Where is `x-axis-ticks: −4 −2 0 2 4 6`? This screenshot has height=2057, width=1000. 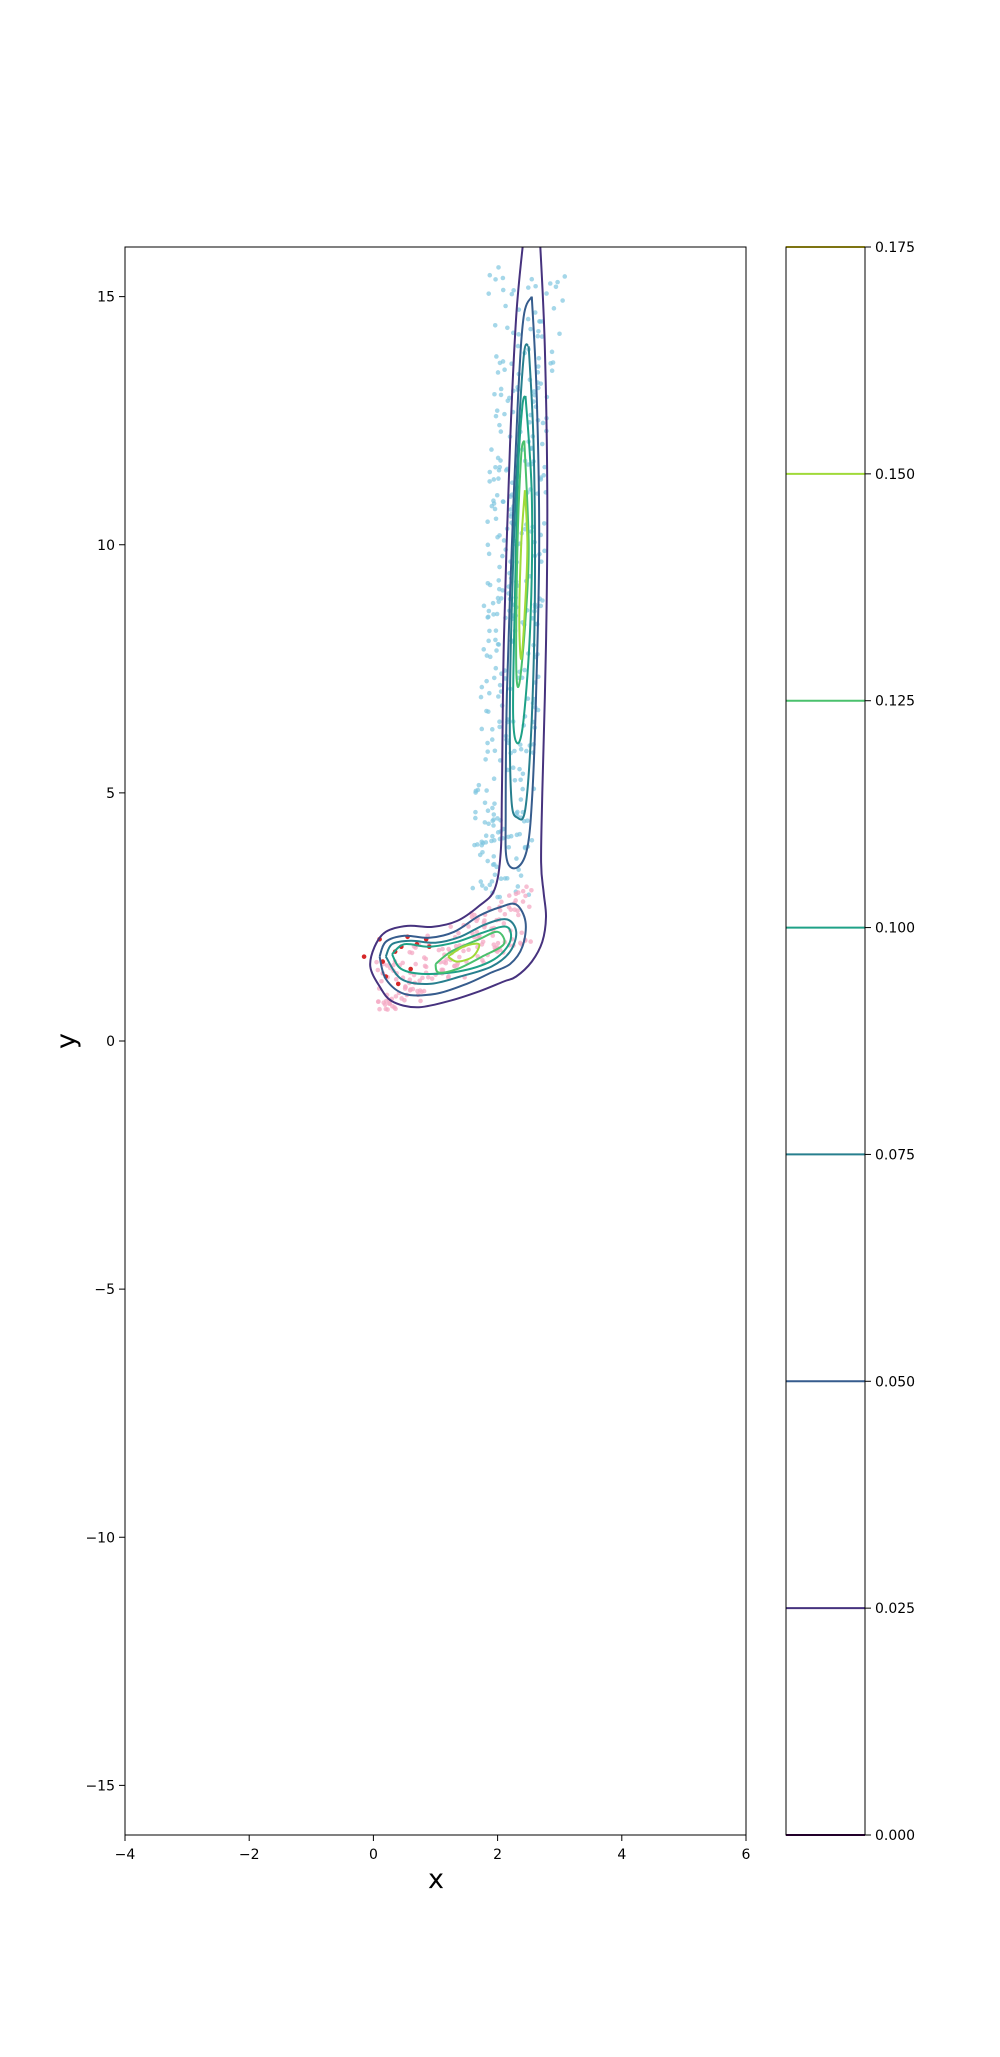
x-axis-ticks: −4 −2 0 2 4 6 is located at coordinates (433, 1849).